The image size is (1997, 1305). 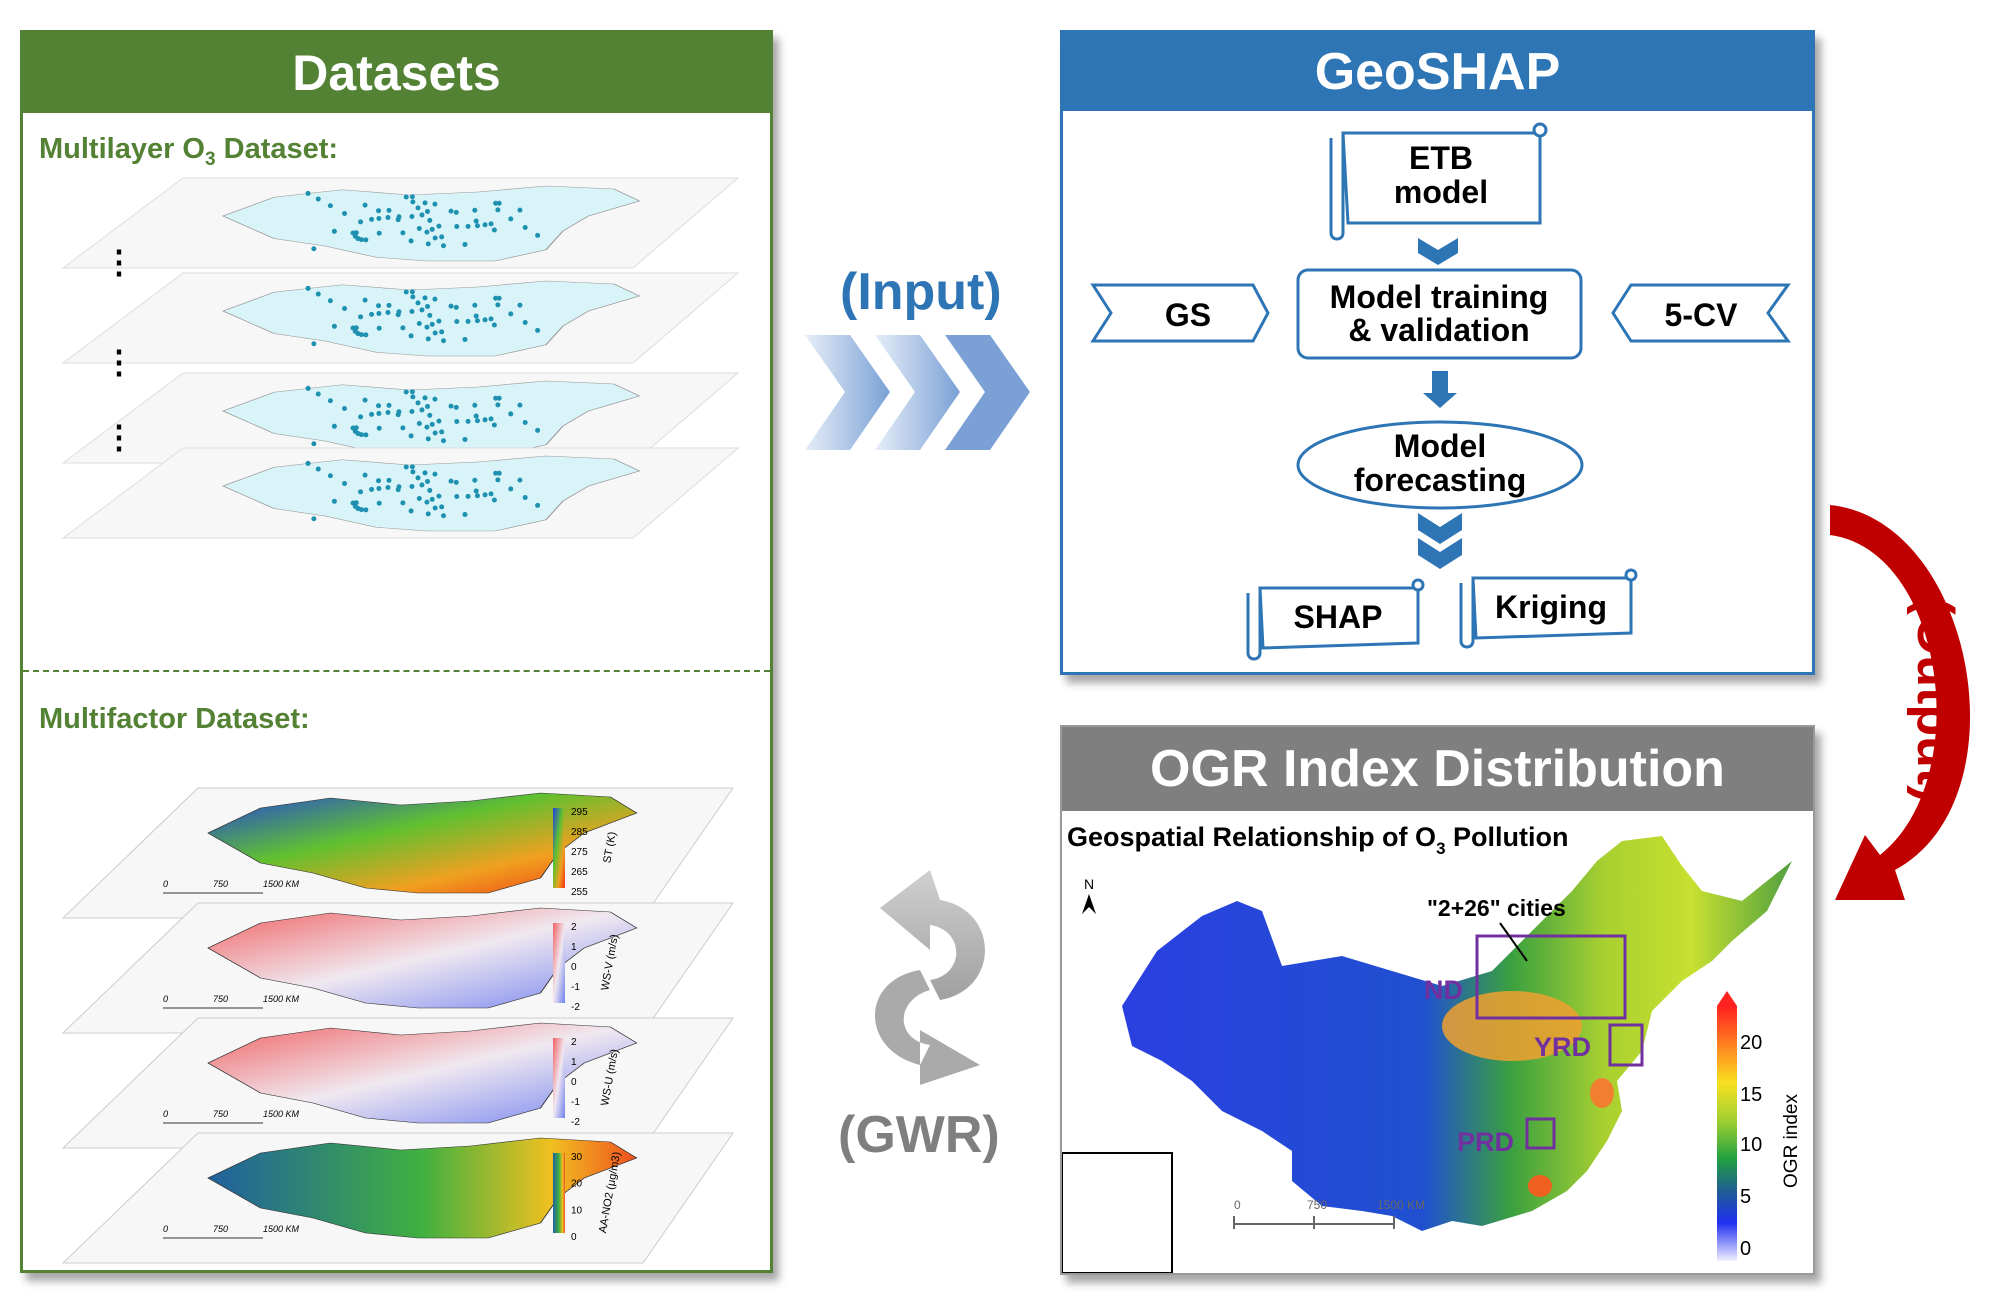 I want to click on colorbar-tick: 20, so click(x=577, y=1184).